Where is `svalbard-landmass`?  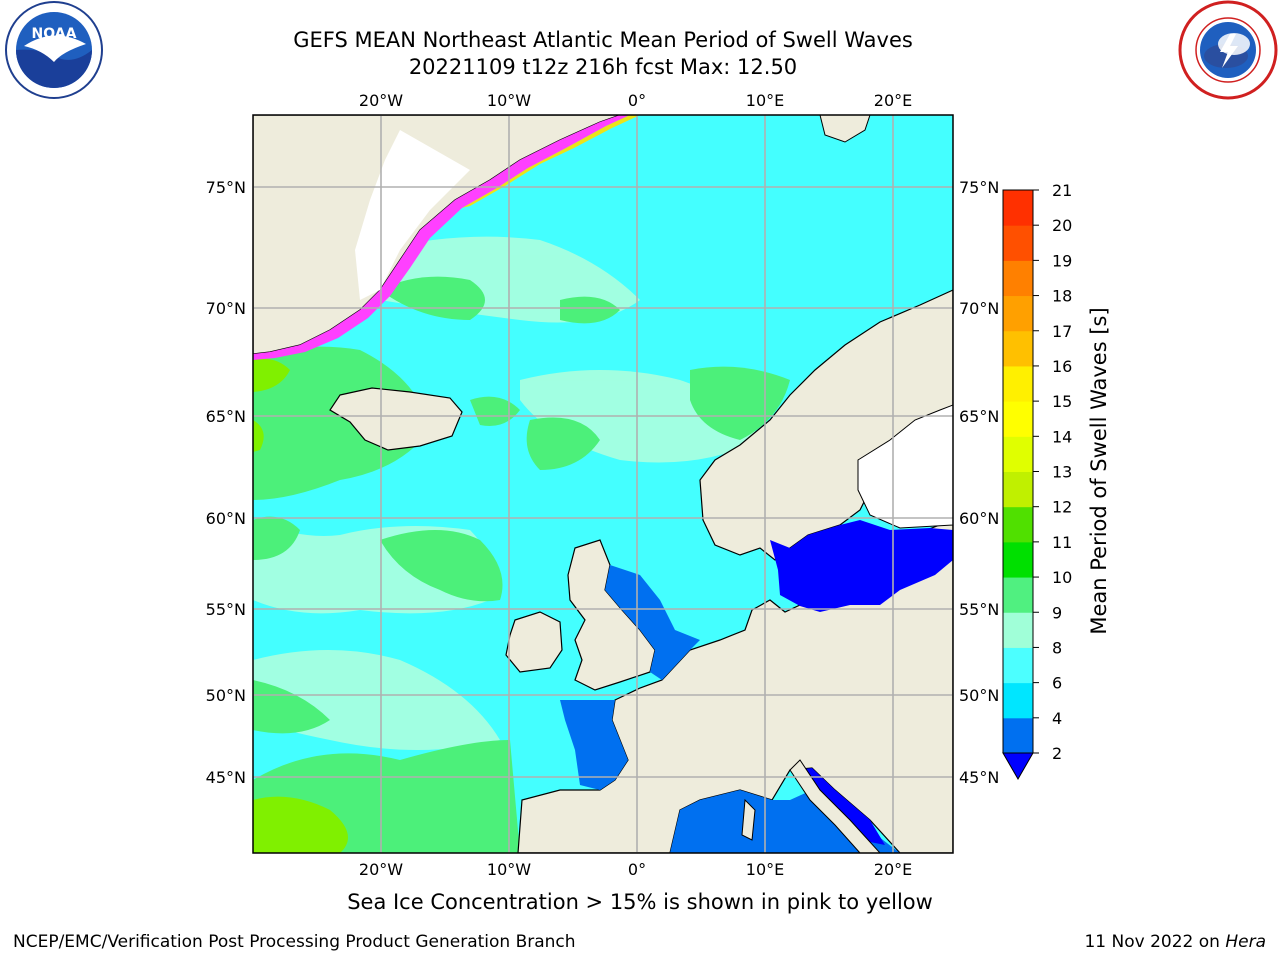
svalbard-landmass is located at coordinates (845, 129).